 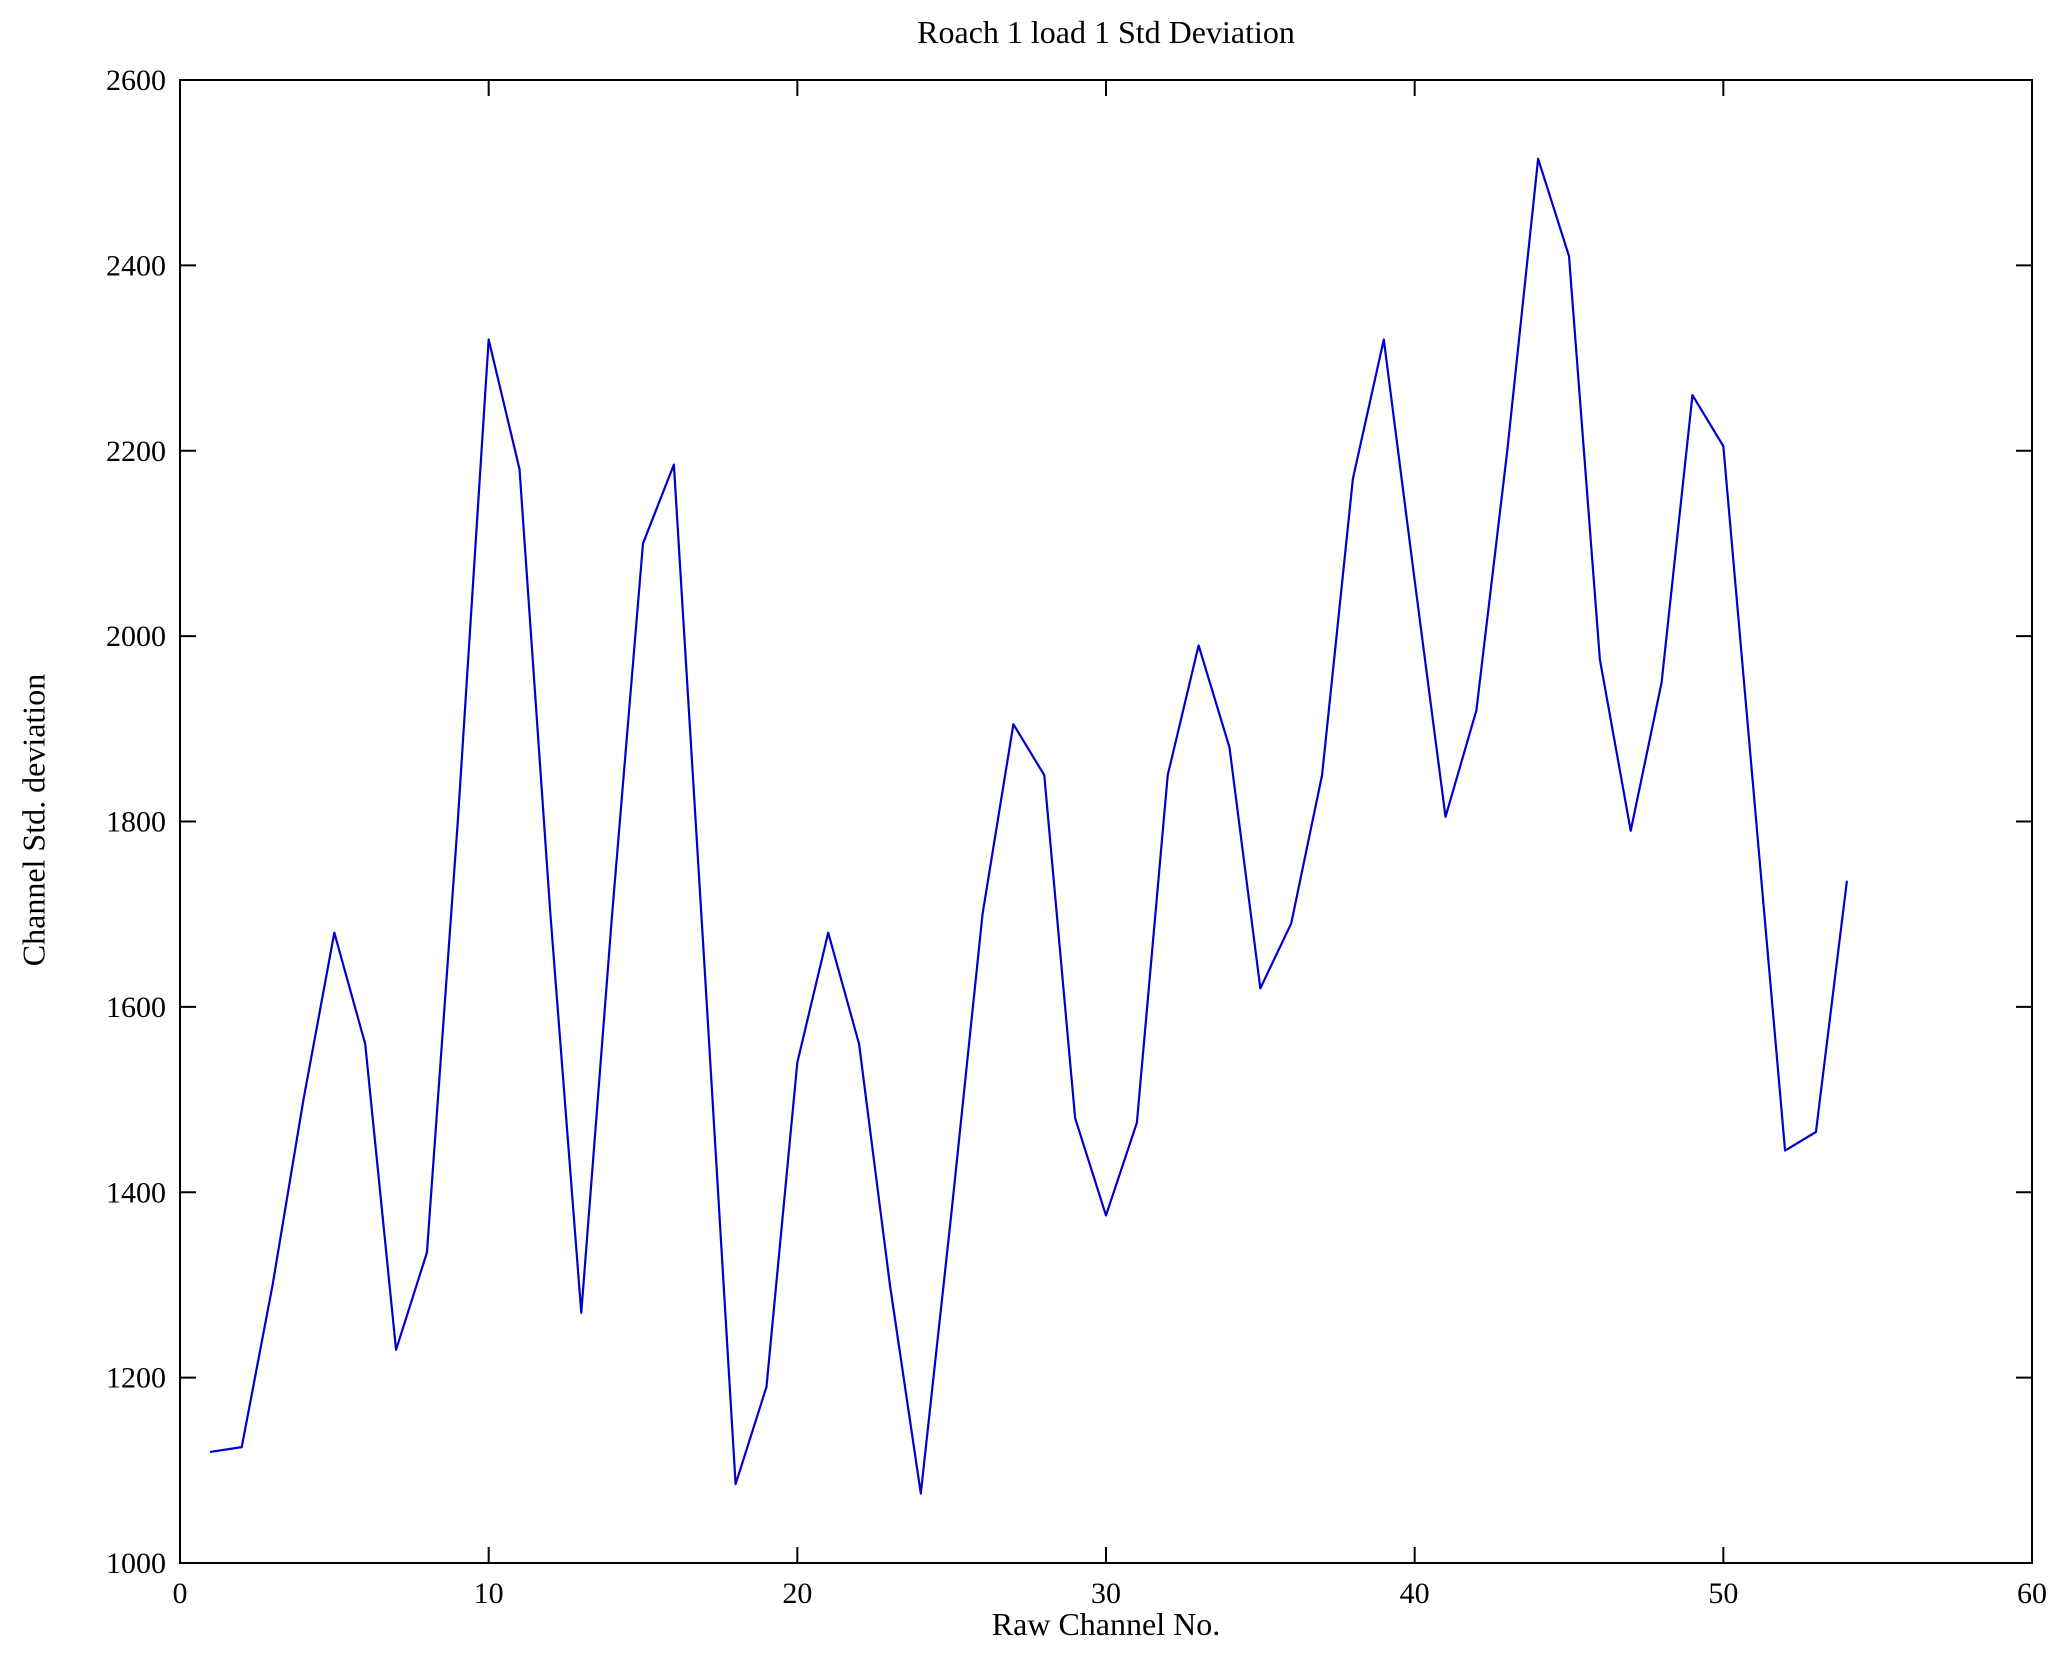 I want to click on x-tick-label: 40, so click(x=1415, y=1593).